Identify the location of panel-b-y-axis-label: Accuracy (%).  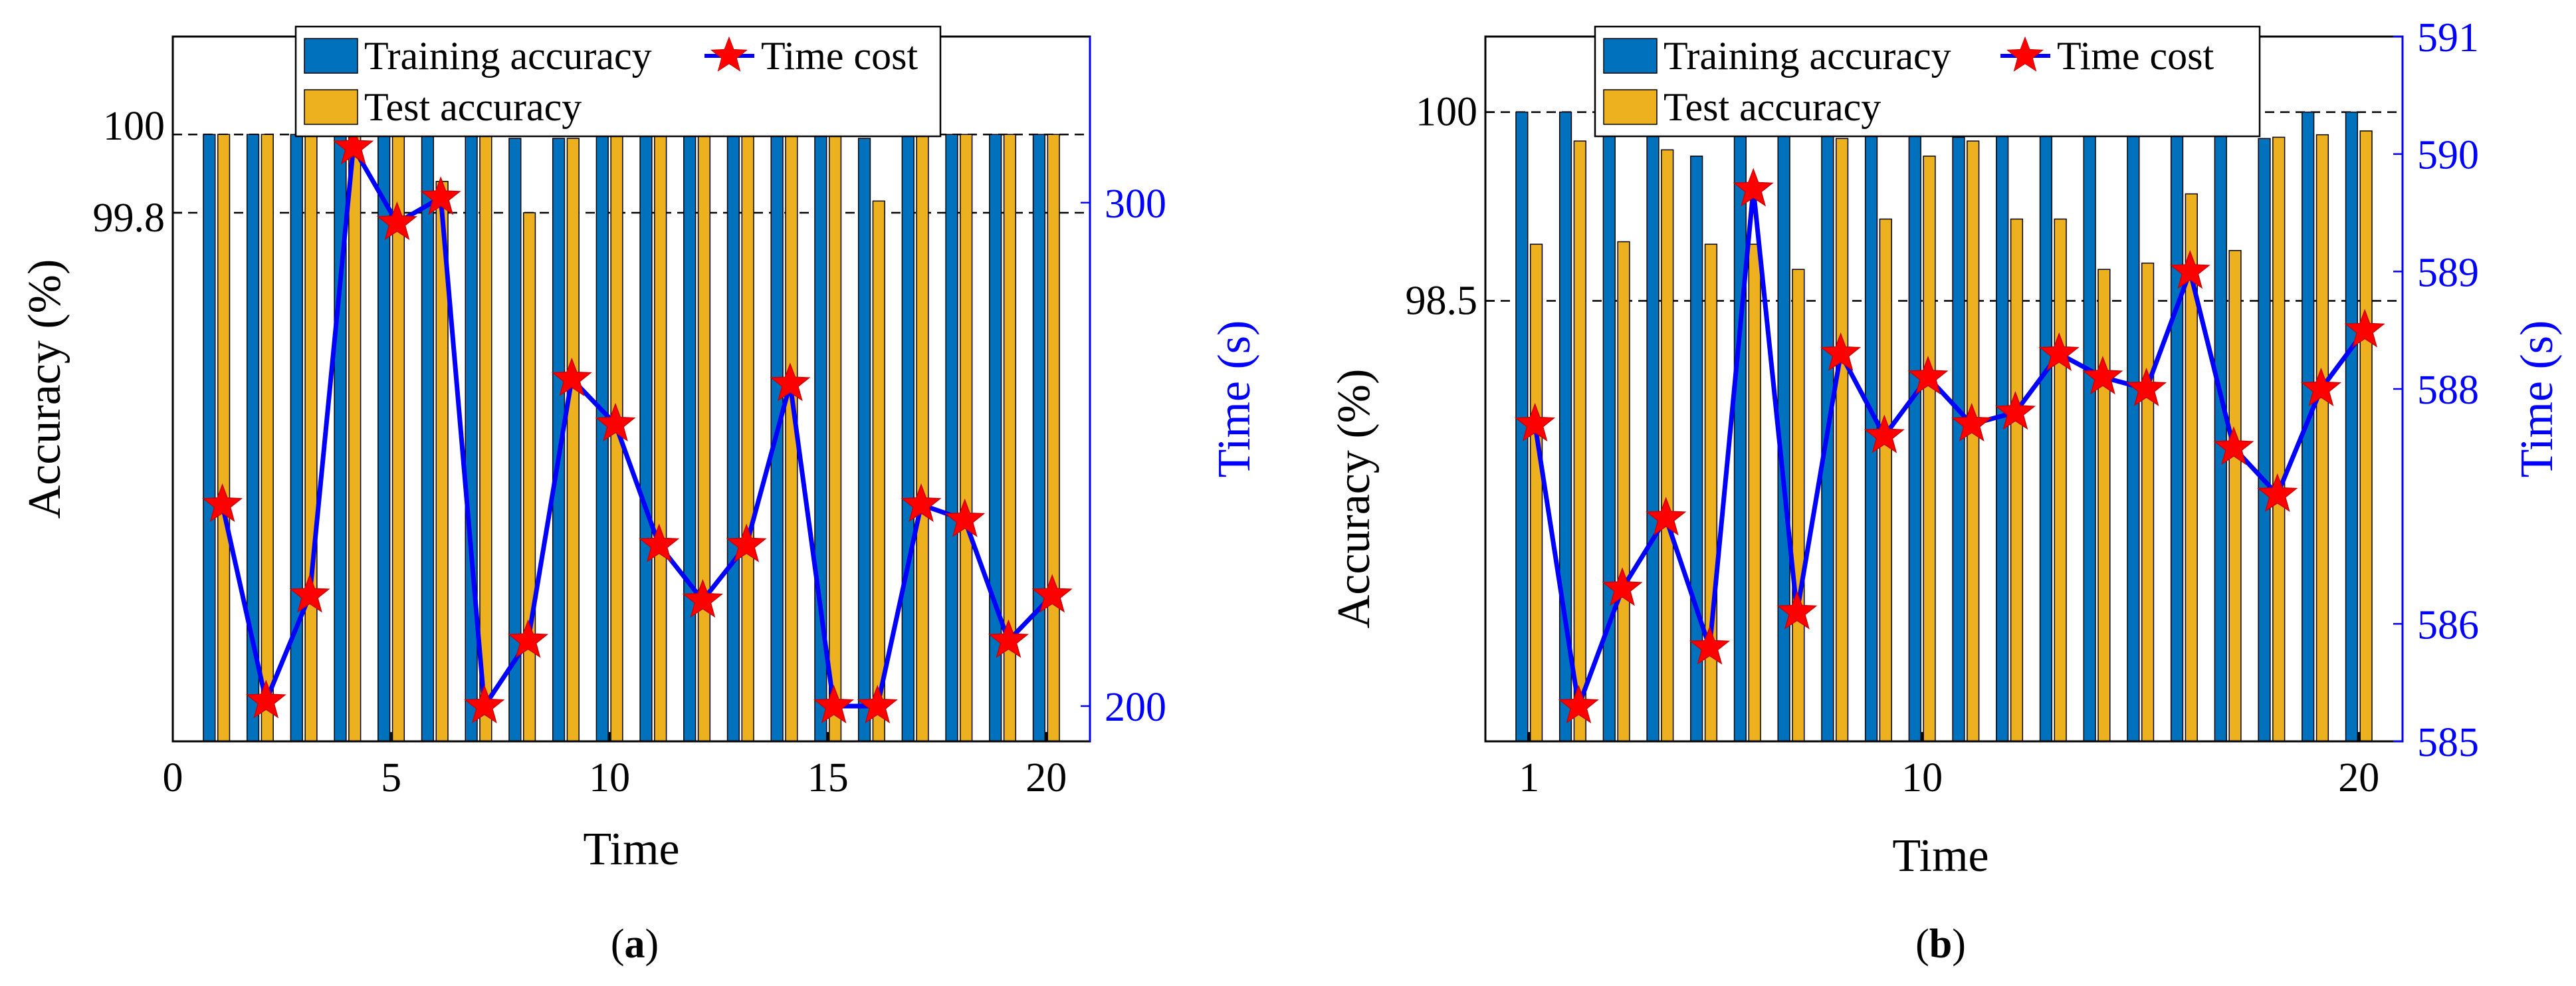
(1354, 499).